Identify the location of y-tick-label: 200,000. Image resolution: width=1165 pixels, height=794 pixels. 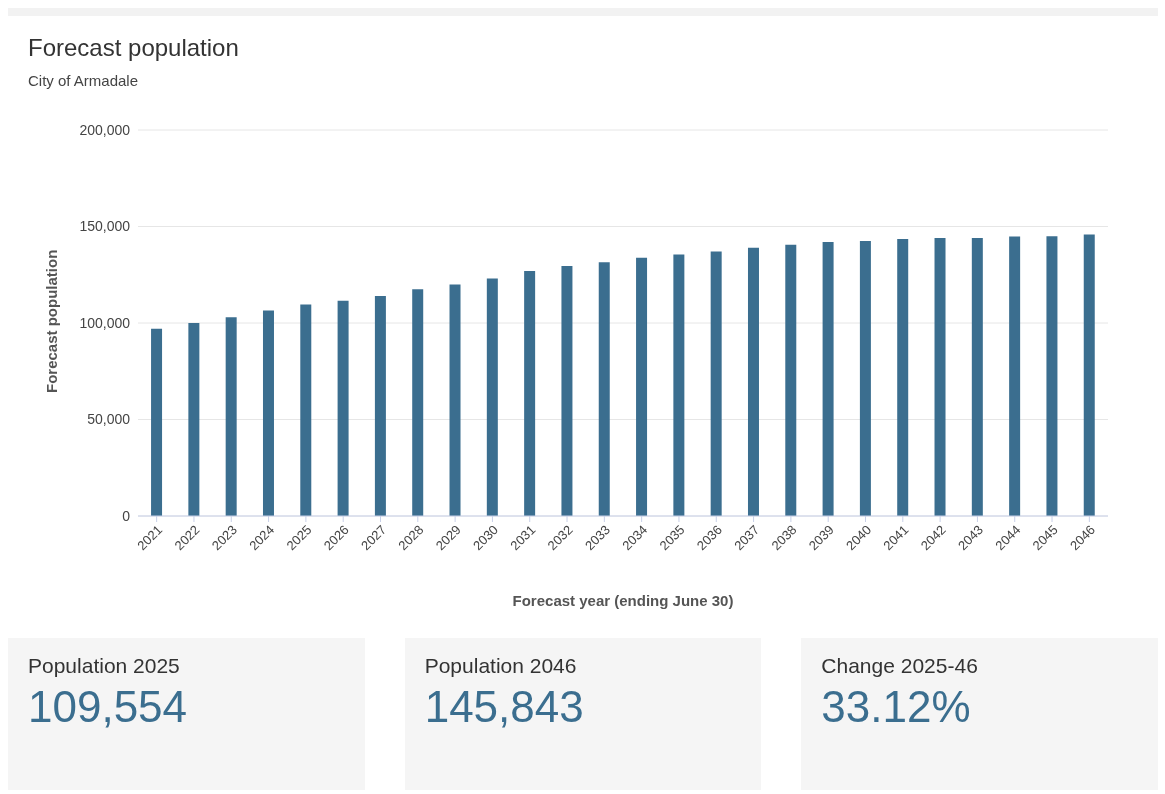
(105, 129).